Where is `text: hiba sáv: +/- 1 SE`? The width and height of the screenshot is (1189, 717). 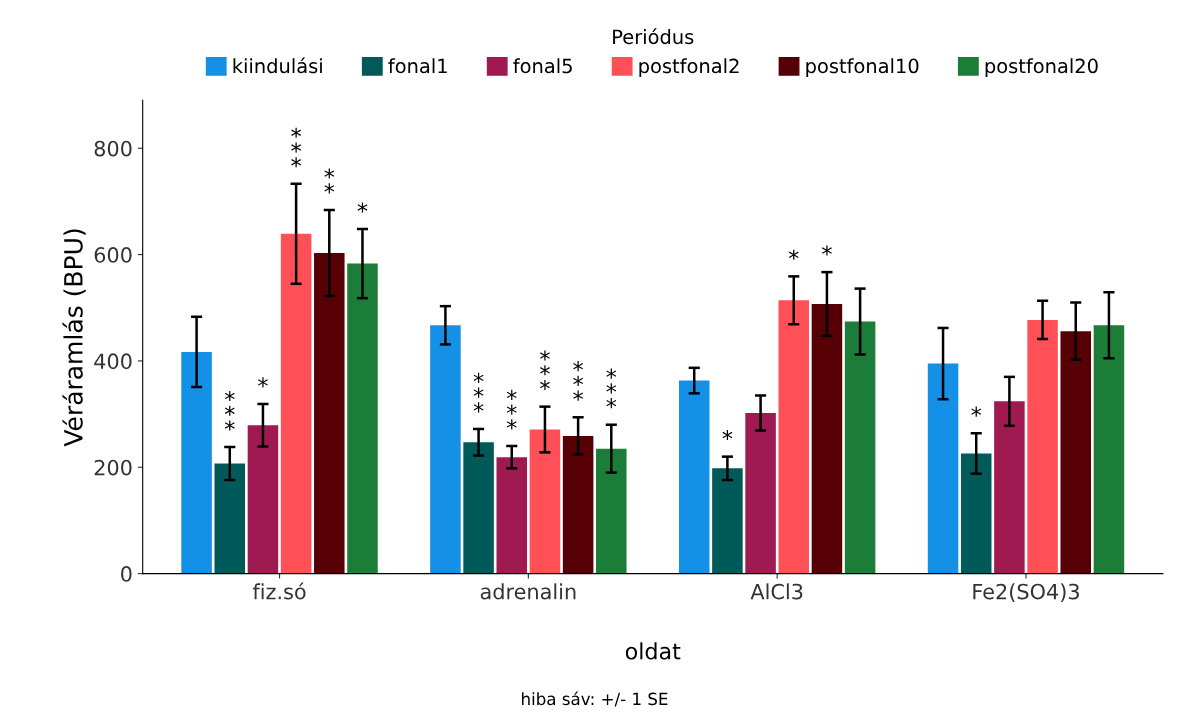 text: hiba sáv: +/- 1 SE is located at coordinates (595, 699).